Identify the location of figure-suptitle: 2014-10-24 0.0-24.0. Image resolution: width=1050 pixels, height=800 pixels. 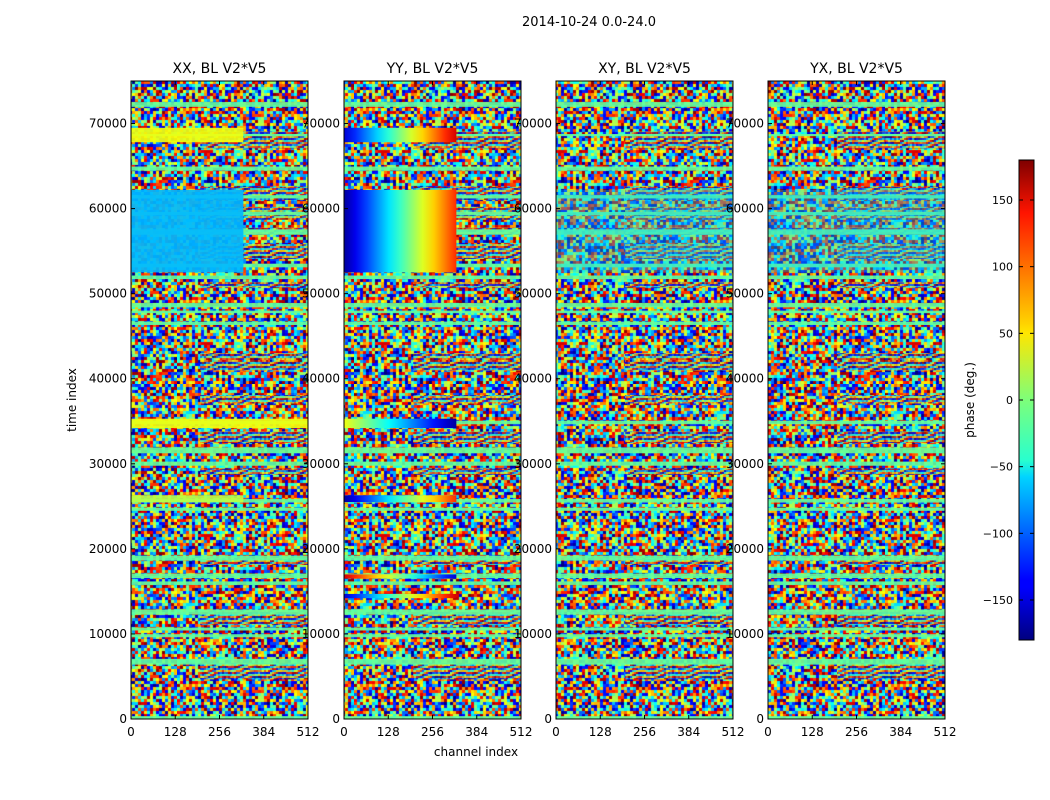
(589, 22).